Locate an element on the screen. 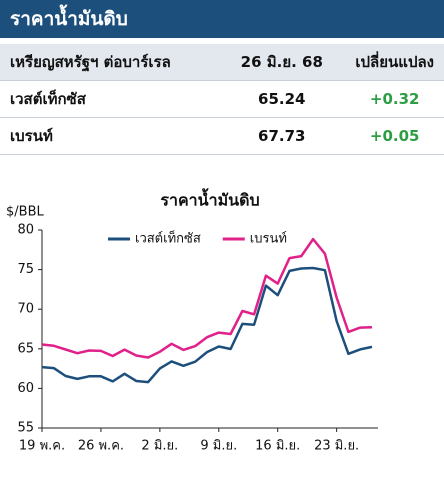 The width and height of the screenshot is (444, 495). x-tick-label: 23 มิ.ย. is located at coordinates (336, 446).